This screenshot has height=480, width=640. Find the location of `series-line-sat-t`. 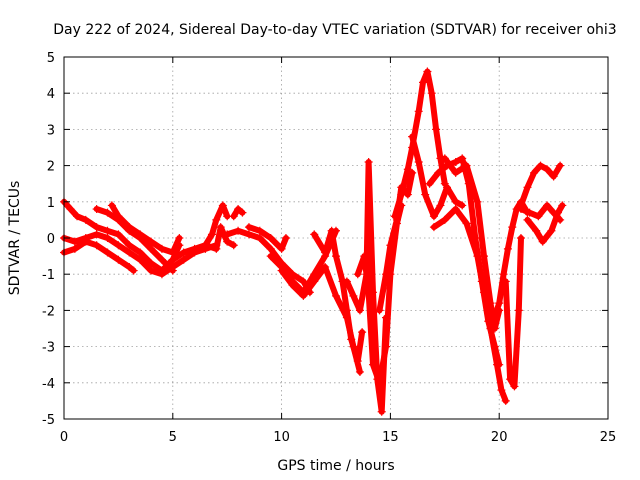

series-line-sat-t is located at coordinates (469, 305).